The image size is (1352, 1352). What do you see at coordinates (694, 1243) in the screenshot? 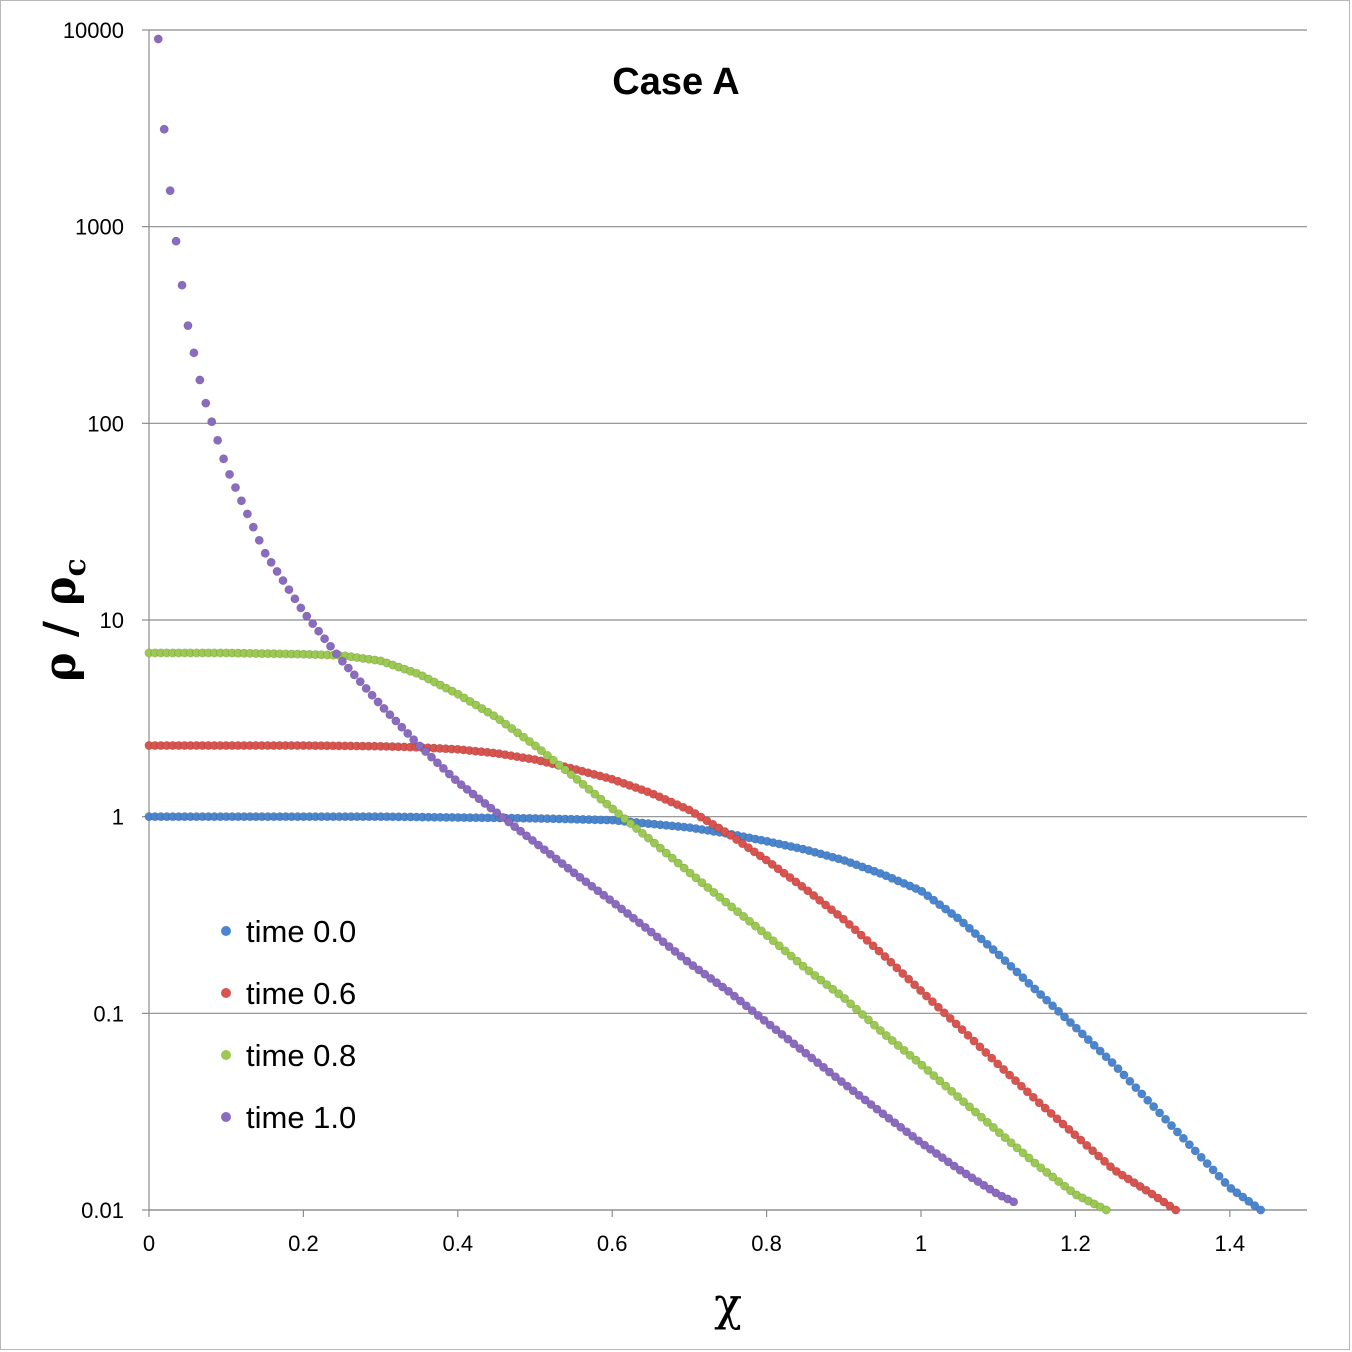
I see `x-tick-labels: 0 0.2 0.4 0.6 0.8 1 1.2 1.4` at bounding box center [694, 1243].